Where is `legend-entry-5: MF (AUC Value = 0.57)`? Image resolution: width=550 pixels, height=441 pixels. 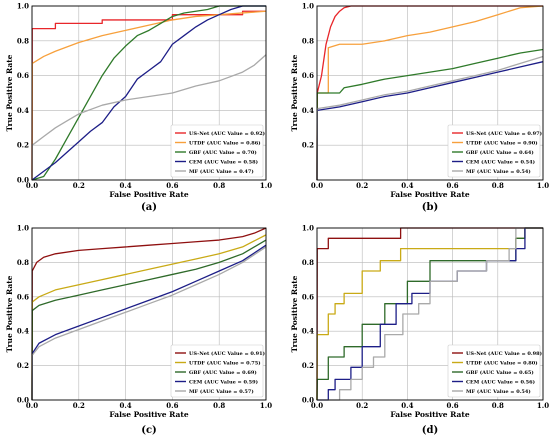 legend-entry-5: MF (AUC Value = 0.57) is located at coordinates (221, 391).